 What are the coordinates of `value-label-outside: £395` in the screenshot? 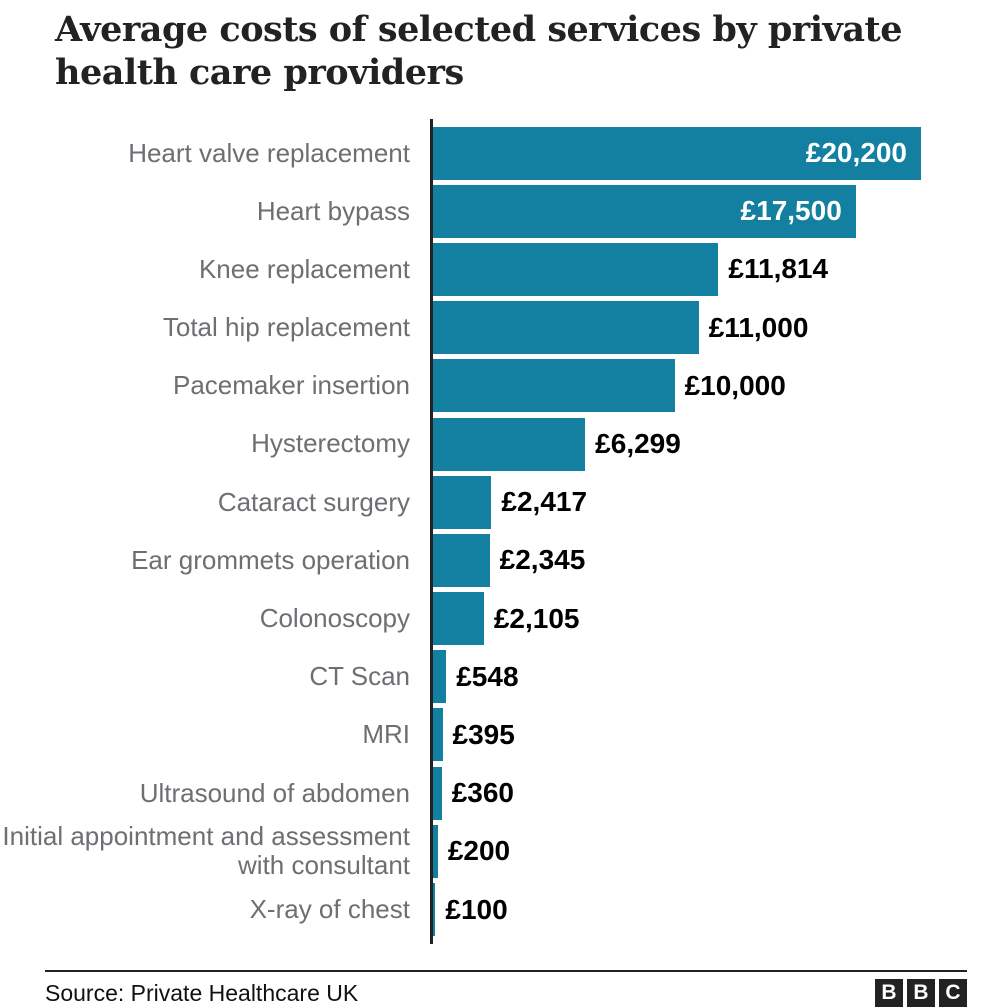 It's located at (483, 734).